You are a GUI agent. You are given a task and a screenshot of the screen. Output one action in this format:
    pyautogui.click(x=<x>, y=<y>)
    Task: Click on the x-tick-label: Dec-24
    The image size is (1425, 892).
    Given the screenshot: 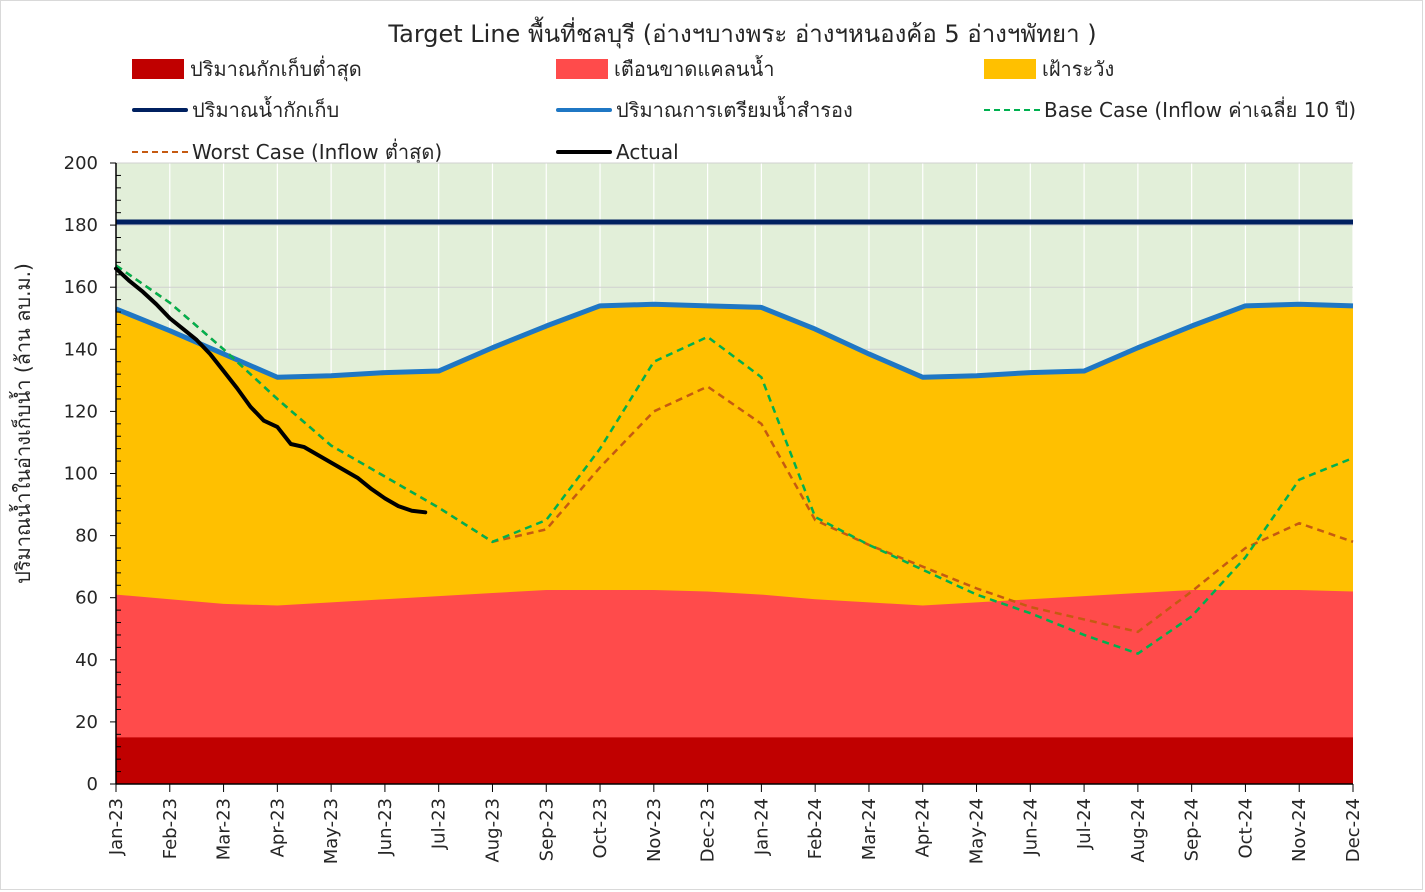 What is the action you would take?
    pyautogui.click(x=1353, y=830)
    